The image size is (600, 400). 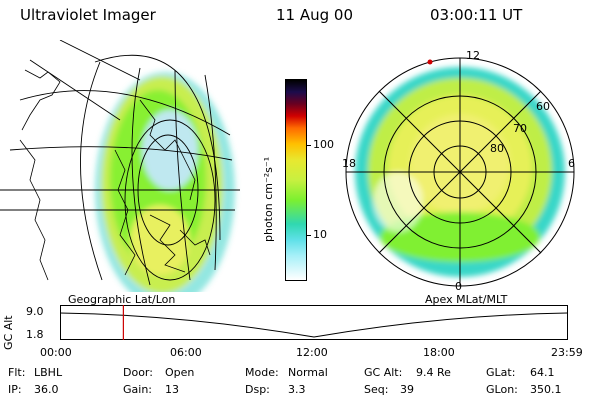 I want to click on door-value: Open, so click(x=180, y=372).